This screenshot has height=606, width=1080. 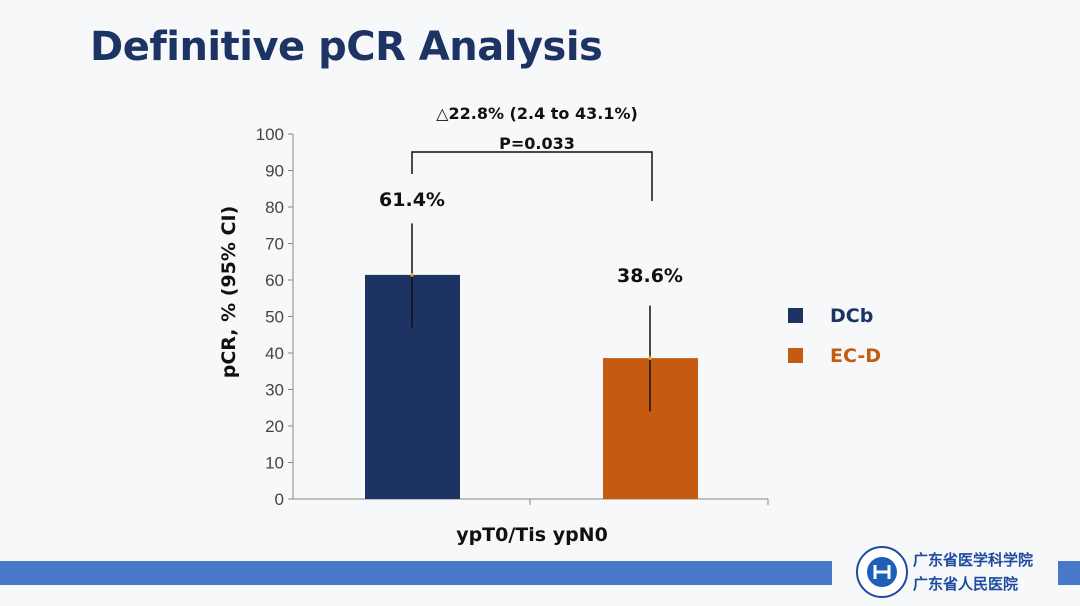 I want to click on data-label-EC-D: 38.6%, so click(x=650, y=276).